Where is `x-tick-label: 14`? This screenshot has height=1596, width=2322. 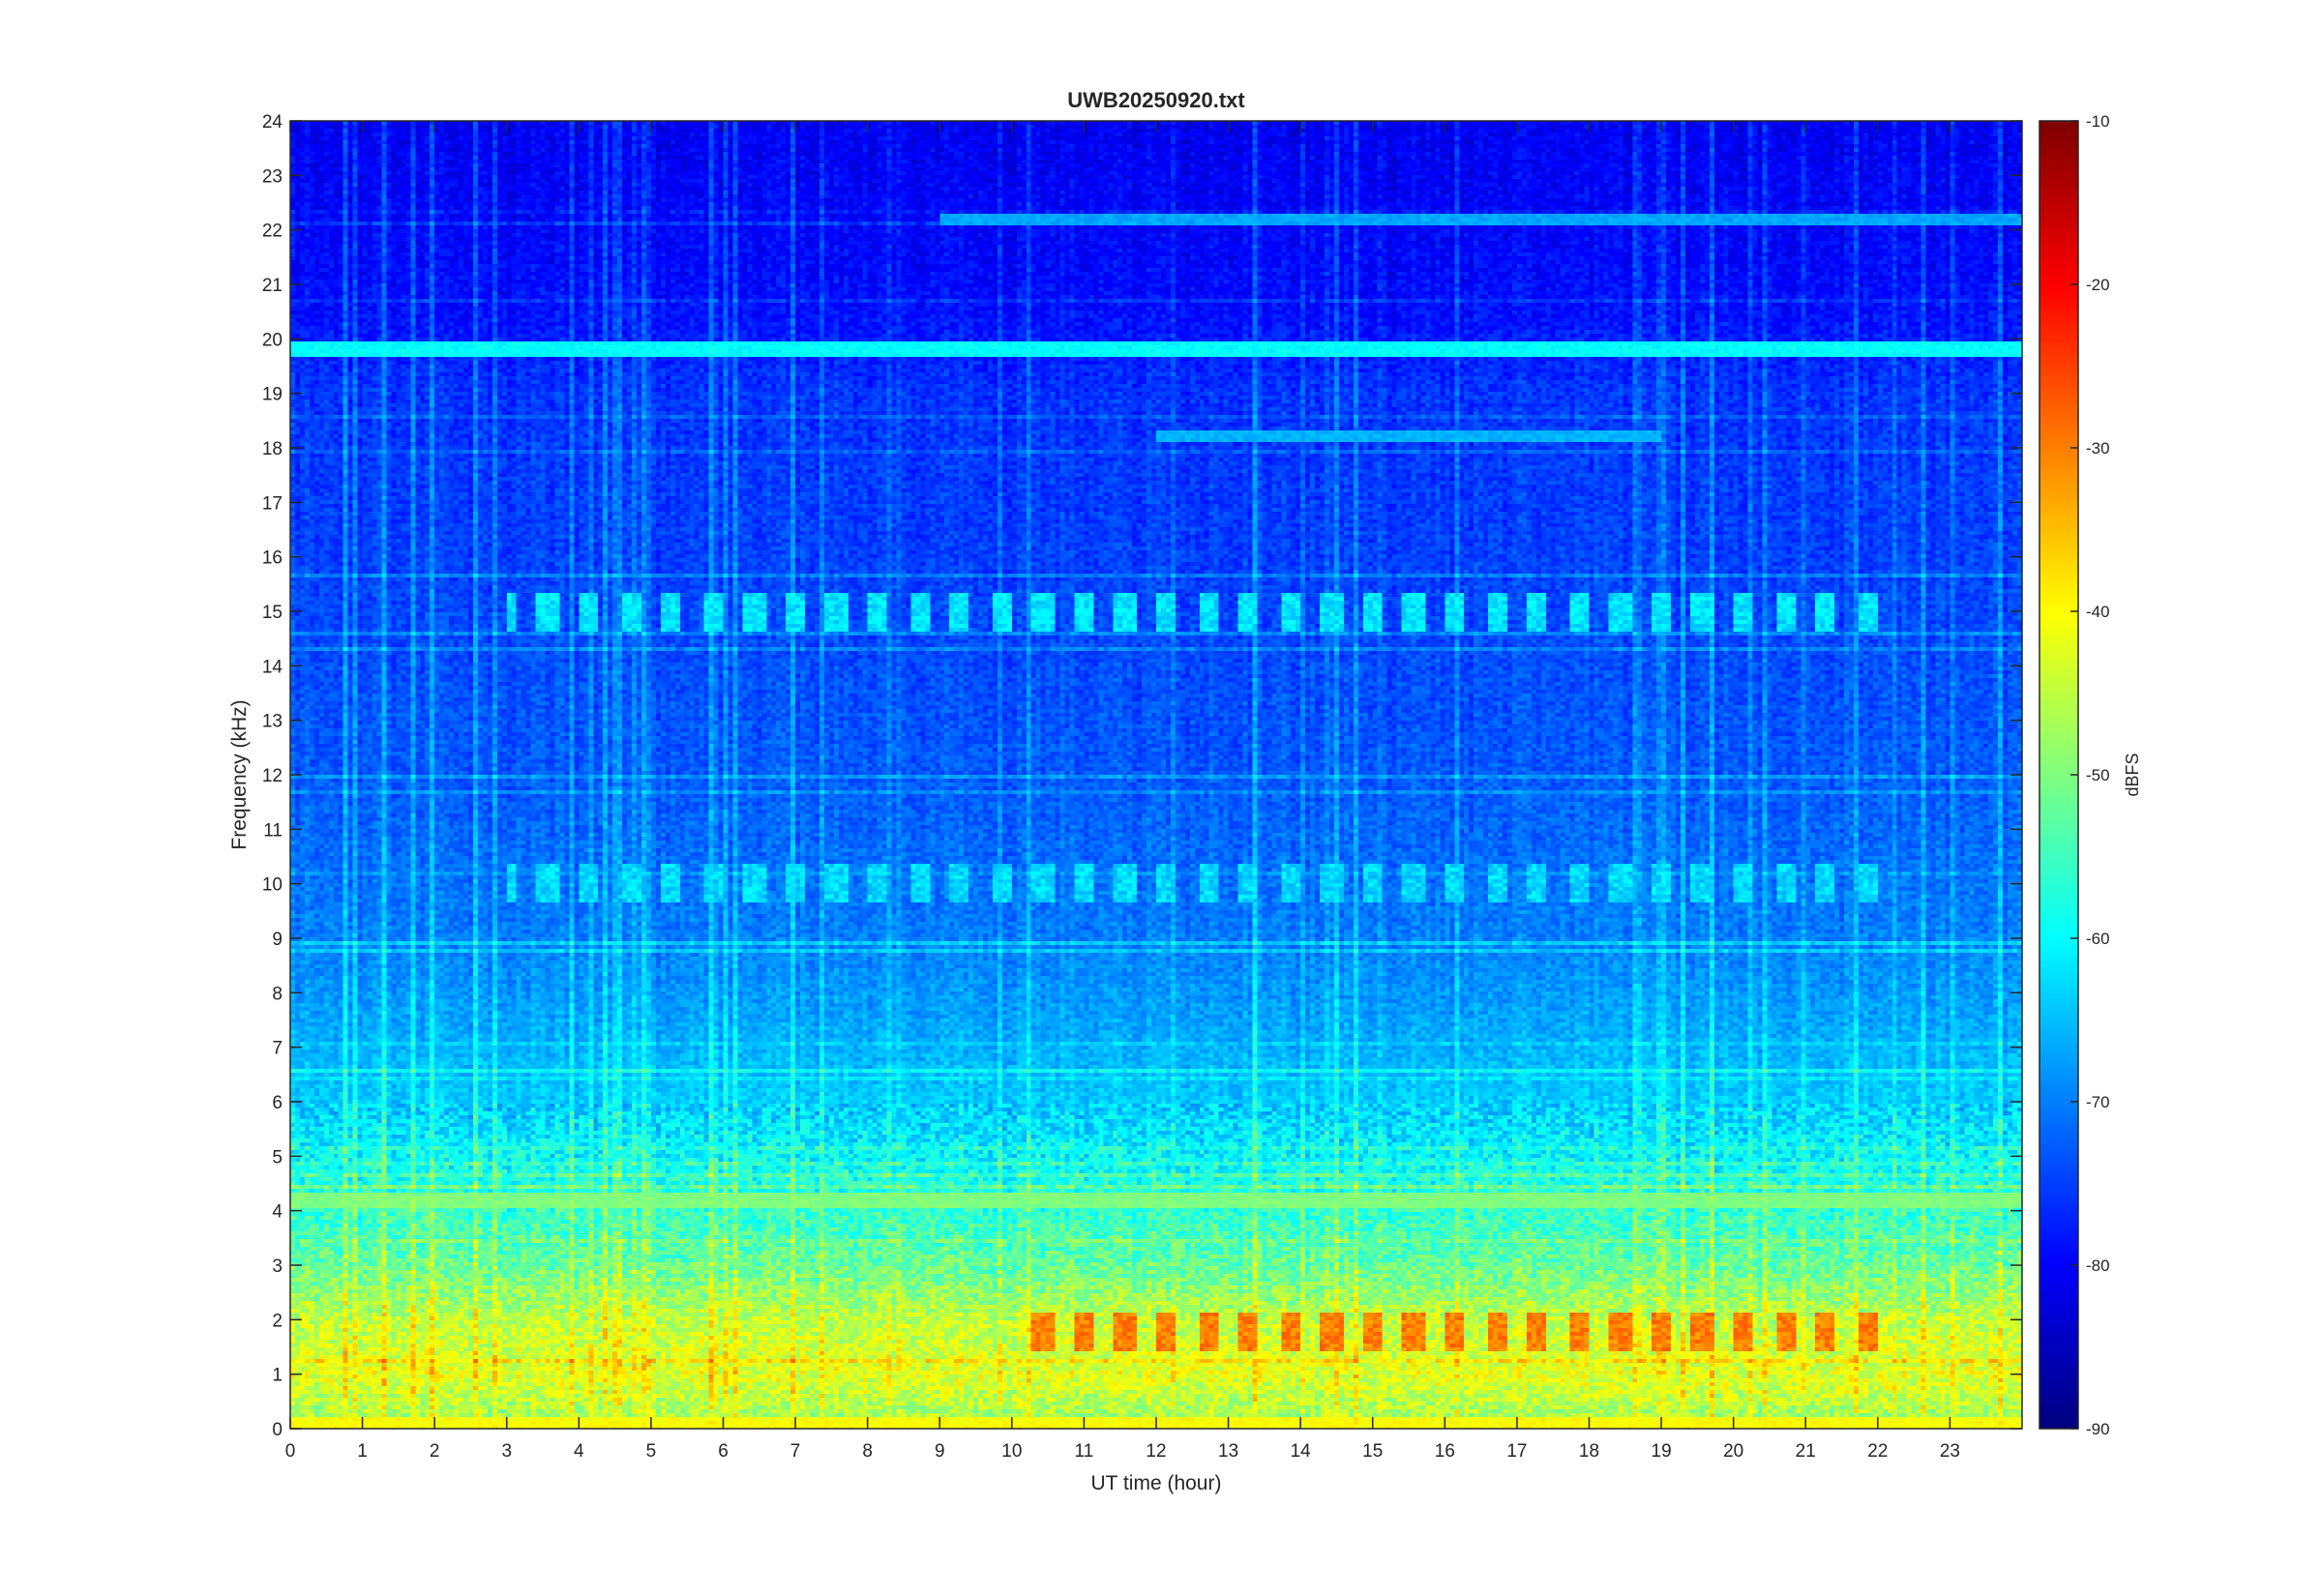 x-tick-label: 14 is located at coordinates (1301, 1451).